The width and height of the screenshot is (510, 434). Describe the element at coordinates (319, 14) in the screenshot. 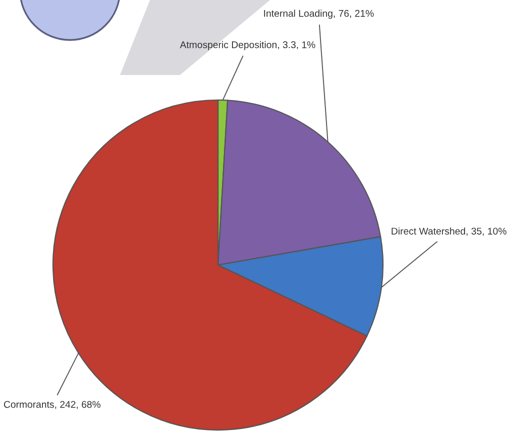

I see `slice-label: Internal Loading, 76, 21%` at that location.